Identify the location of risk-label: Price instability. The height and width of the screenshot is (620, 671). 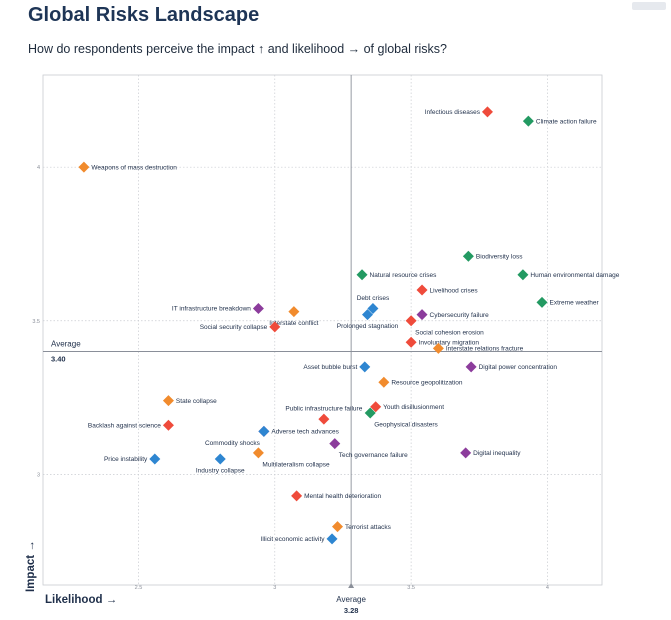
(126, 459).